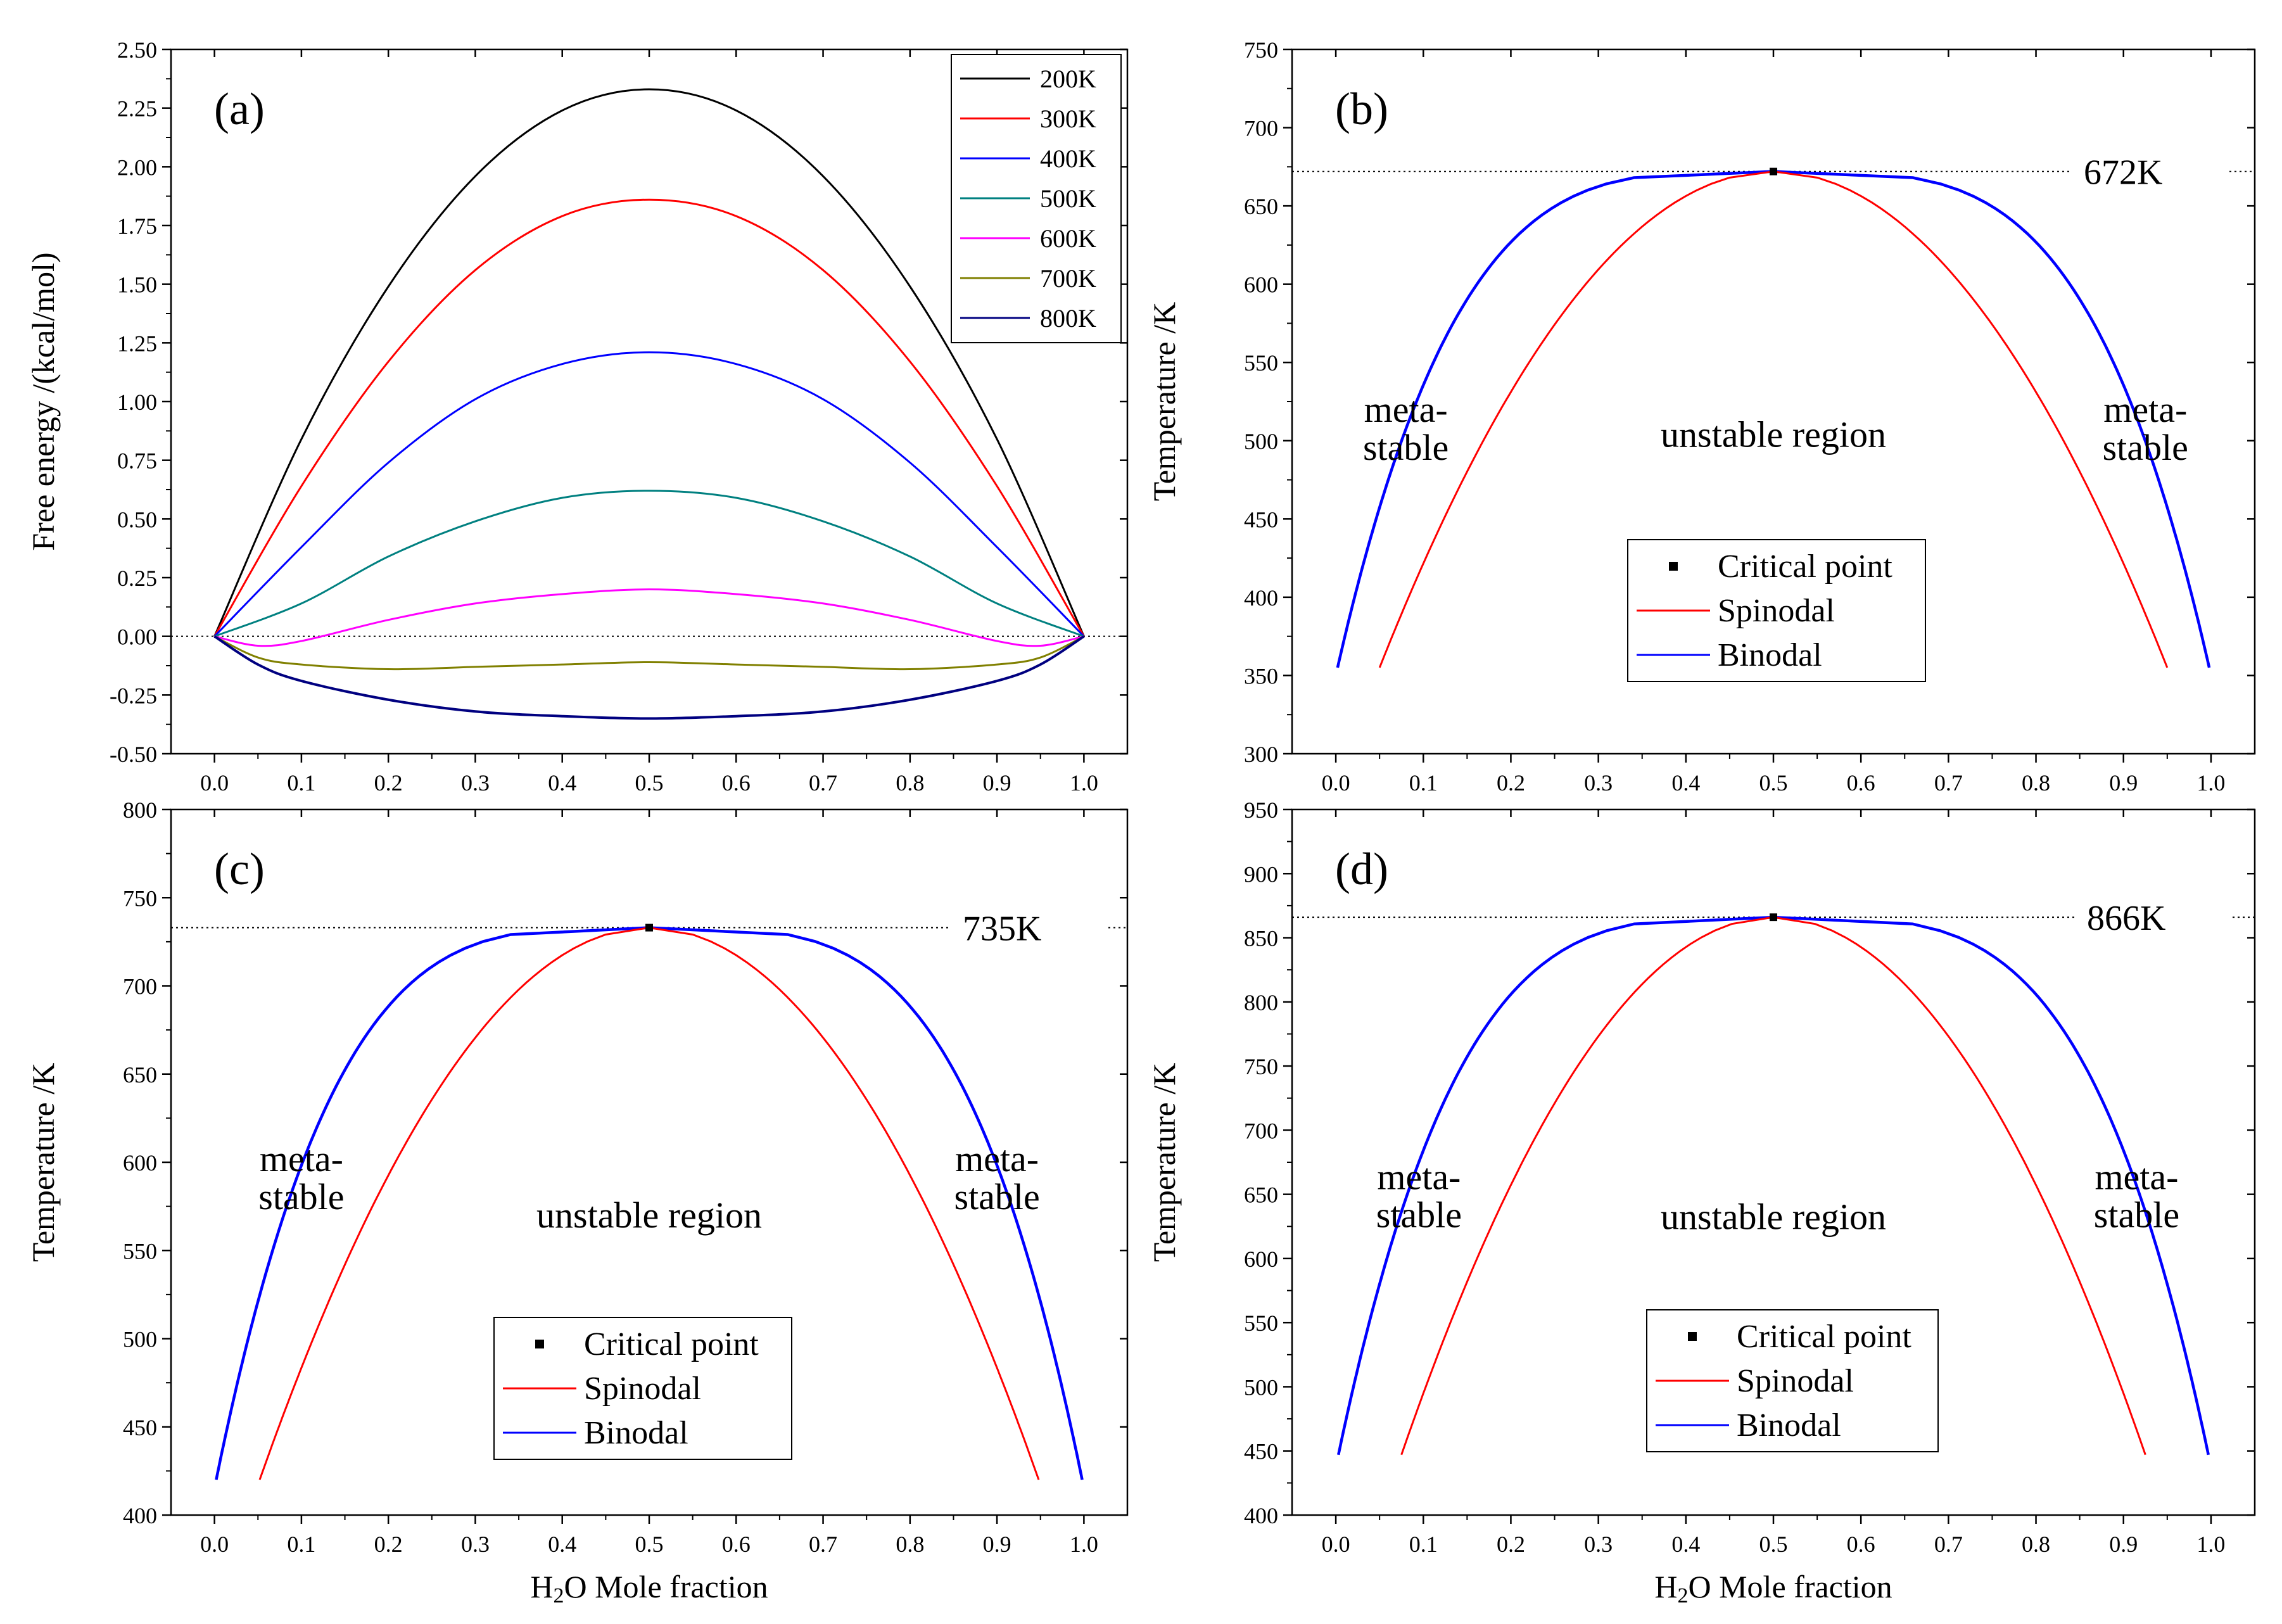  Describe the element at coordinates (1261, 1066) in the screenshot. I see `panel-d-y-tick-label: 750` at that location.